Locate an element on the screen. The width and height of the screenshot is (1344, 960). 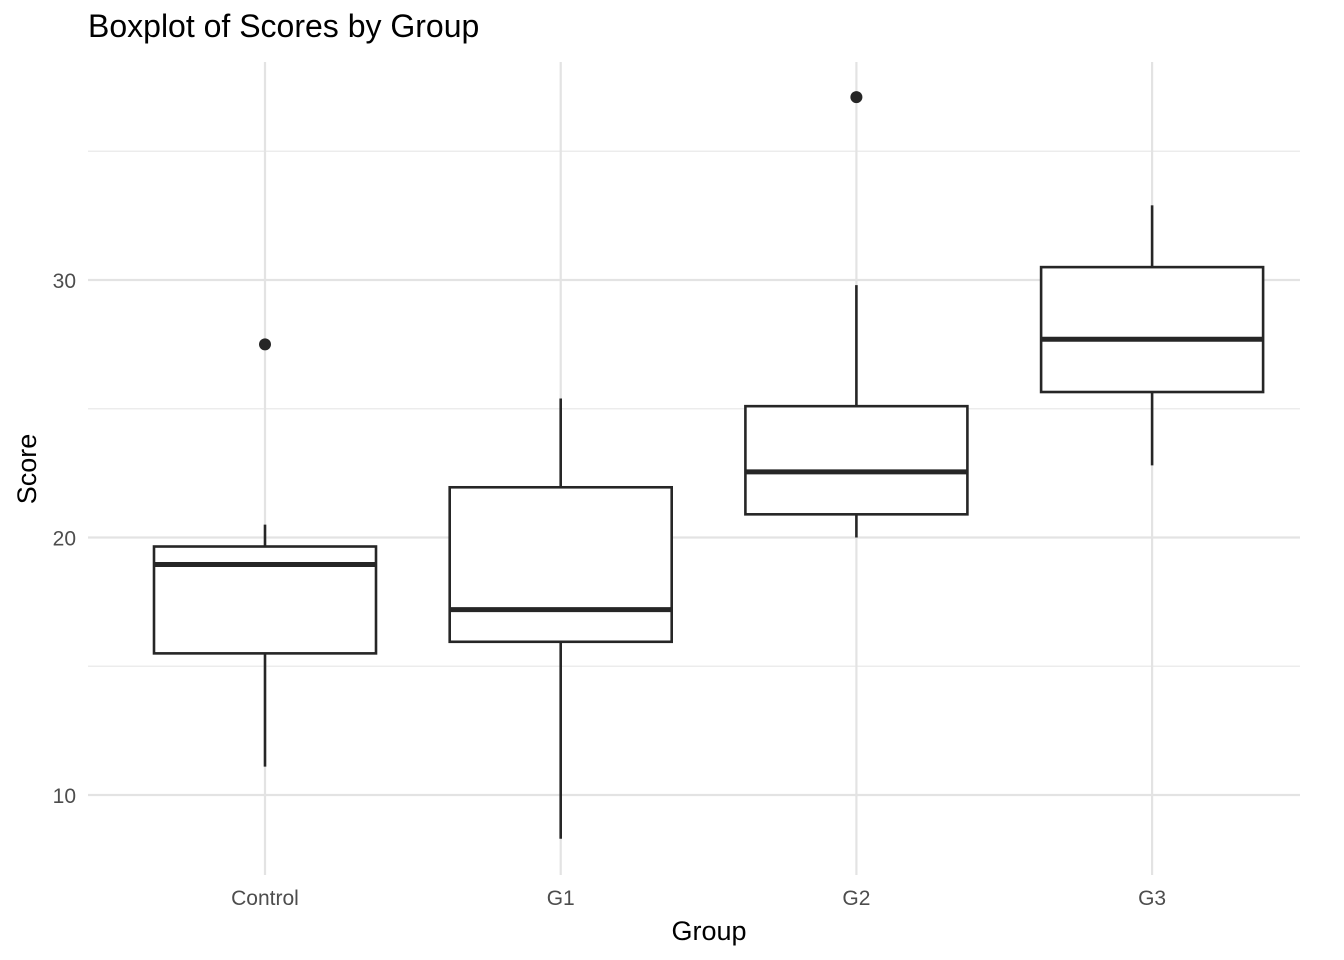
x-tick-label: G3 is located at coordinates (1152, 898).